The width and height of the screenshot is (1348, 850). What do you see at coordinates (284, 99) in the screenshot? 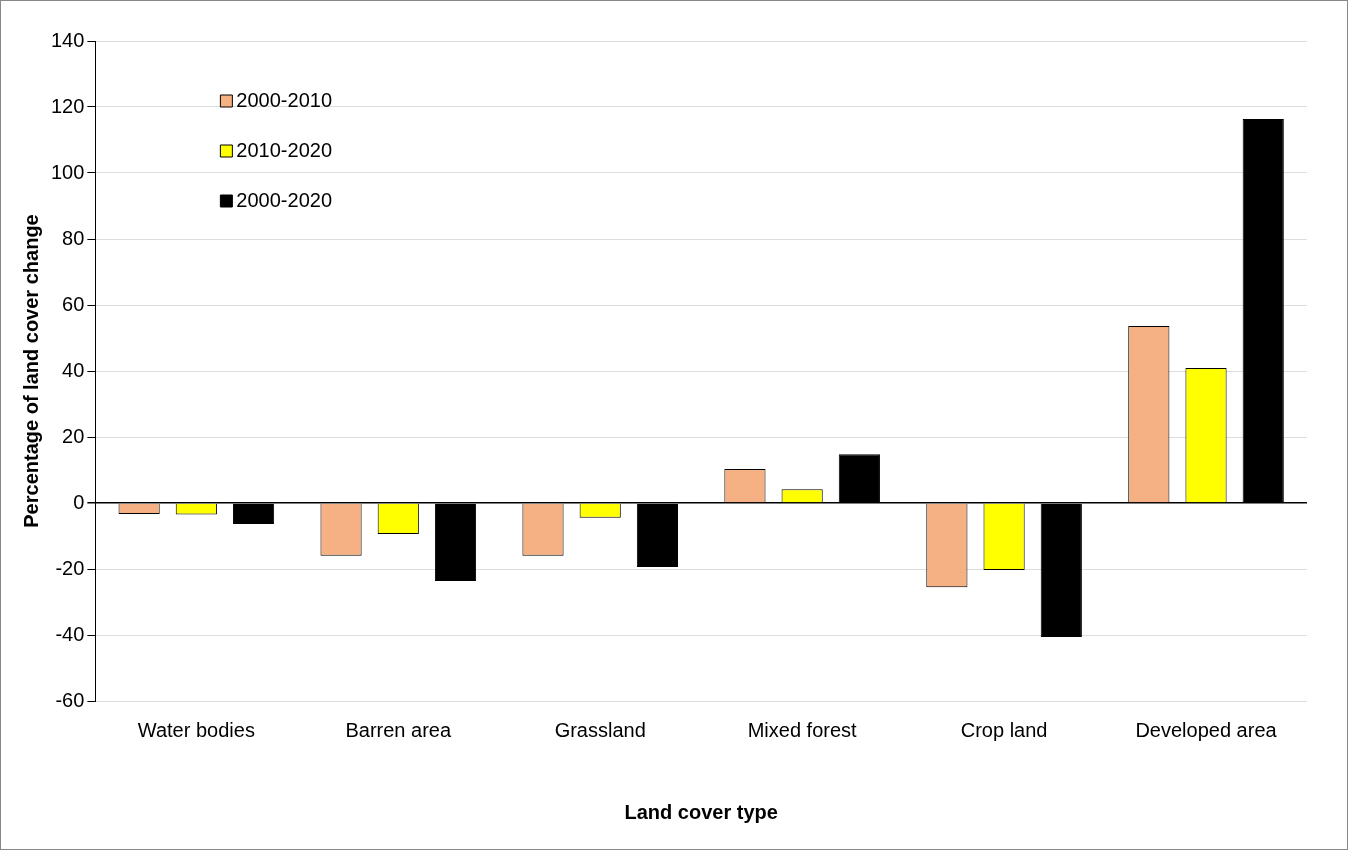
I see `legend-label: 2000-2010` at bounding box center [284, 99].